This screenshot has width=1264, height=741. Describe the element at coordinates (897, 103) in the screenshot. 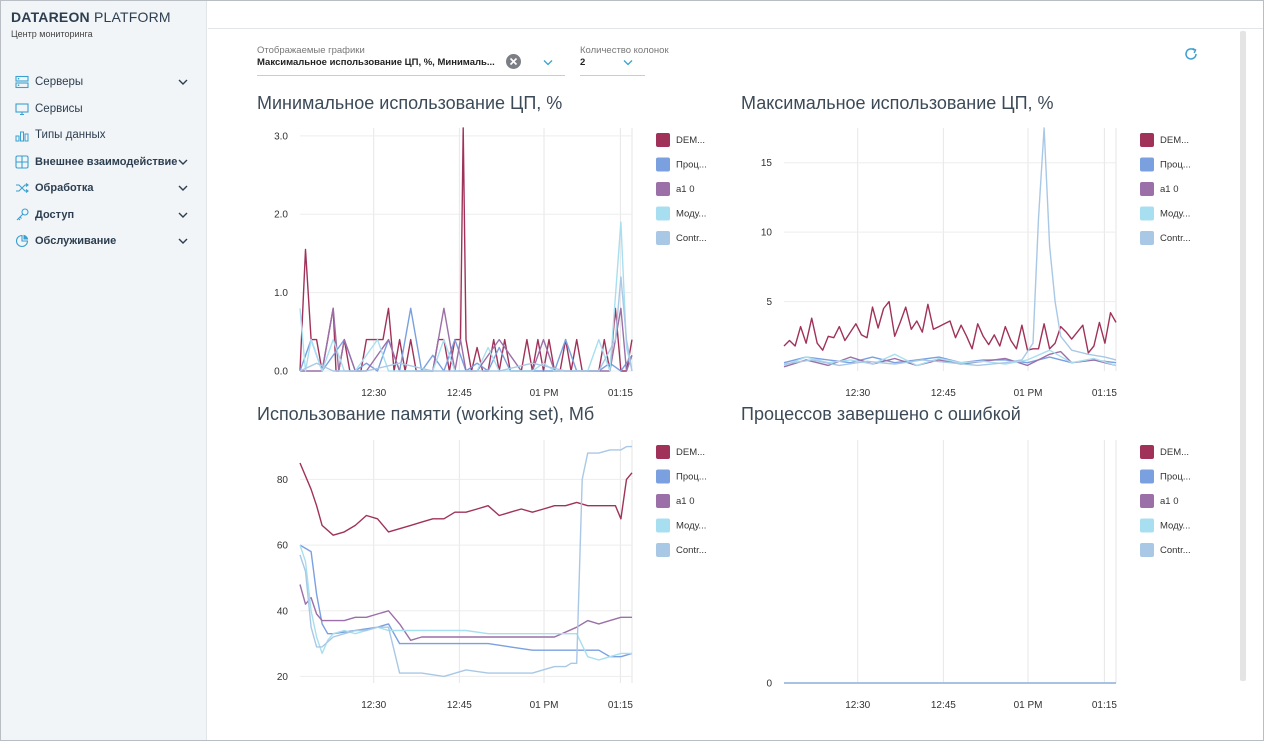

I see `chart-title-max-cpu: Максимальное использование ЦП, %` at that location.